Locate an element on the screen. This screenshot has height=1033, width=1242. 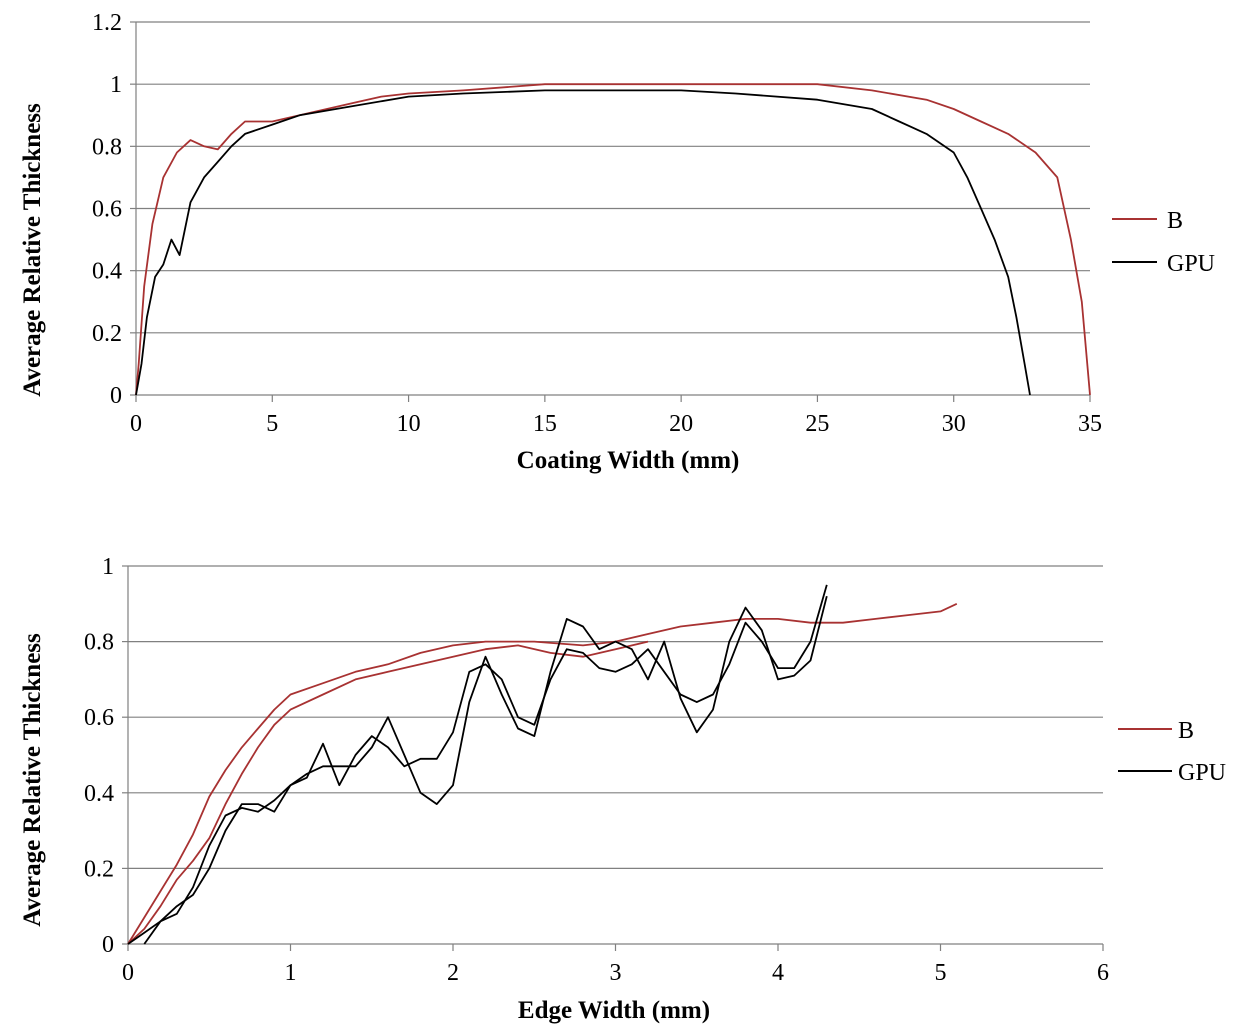
x-tick-label: 35 is located at coordinates (1090, 424).